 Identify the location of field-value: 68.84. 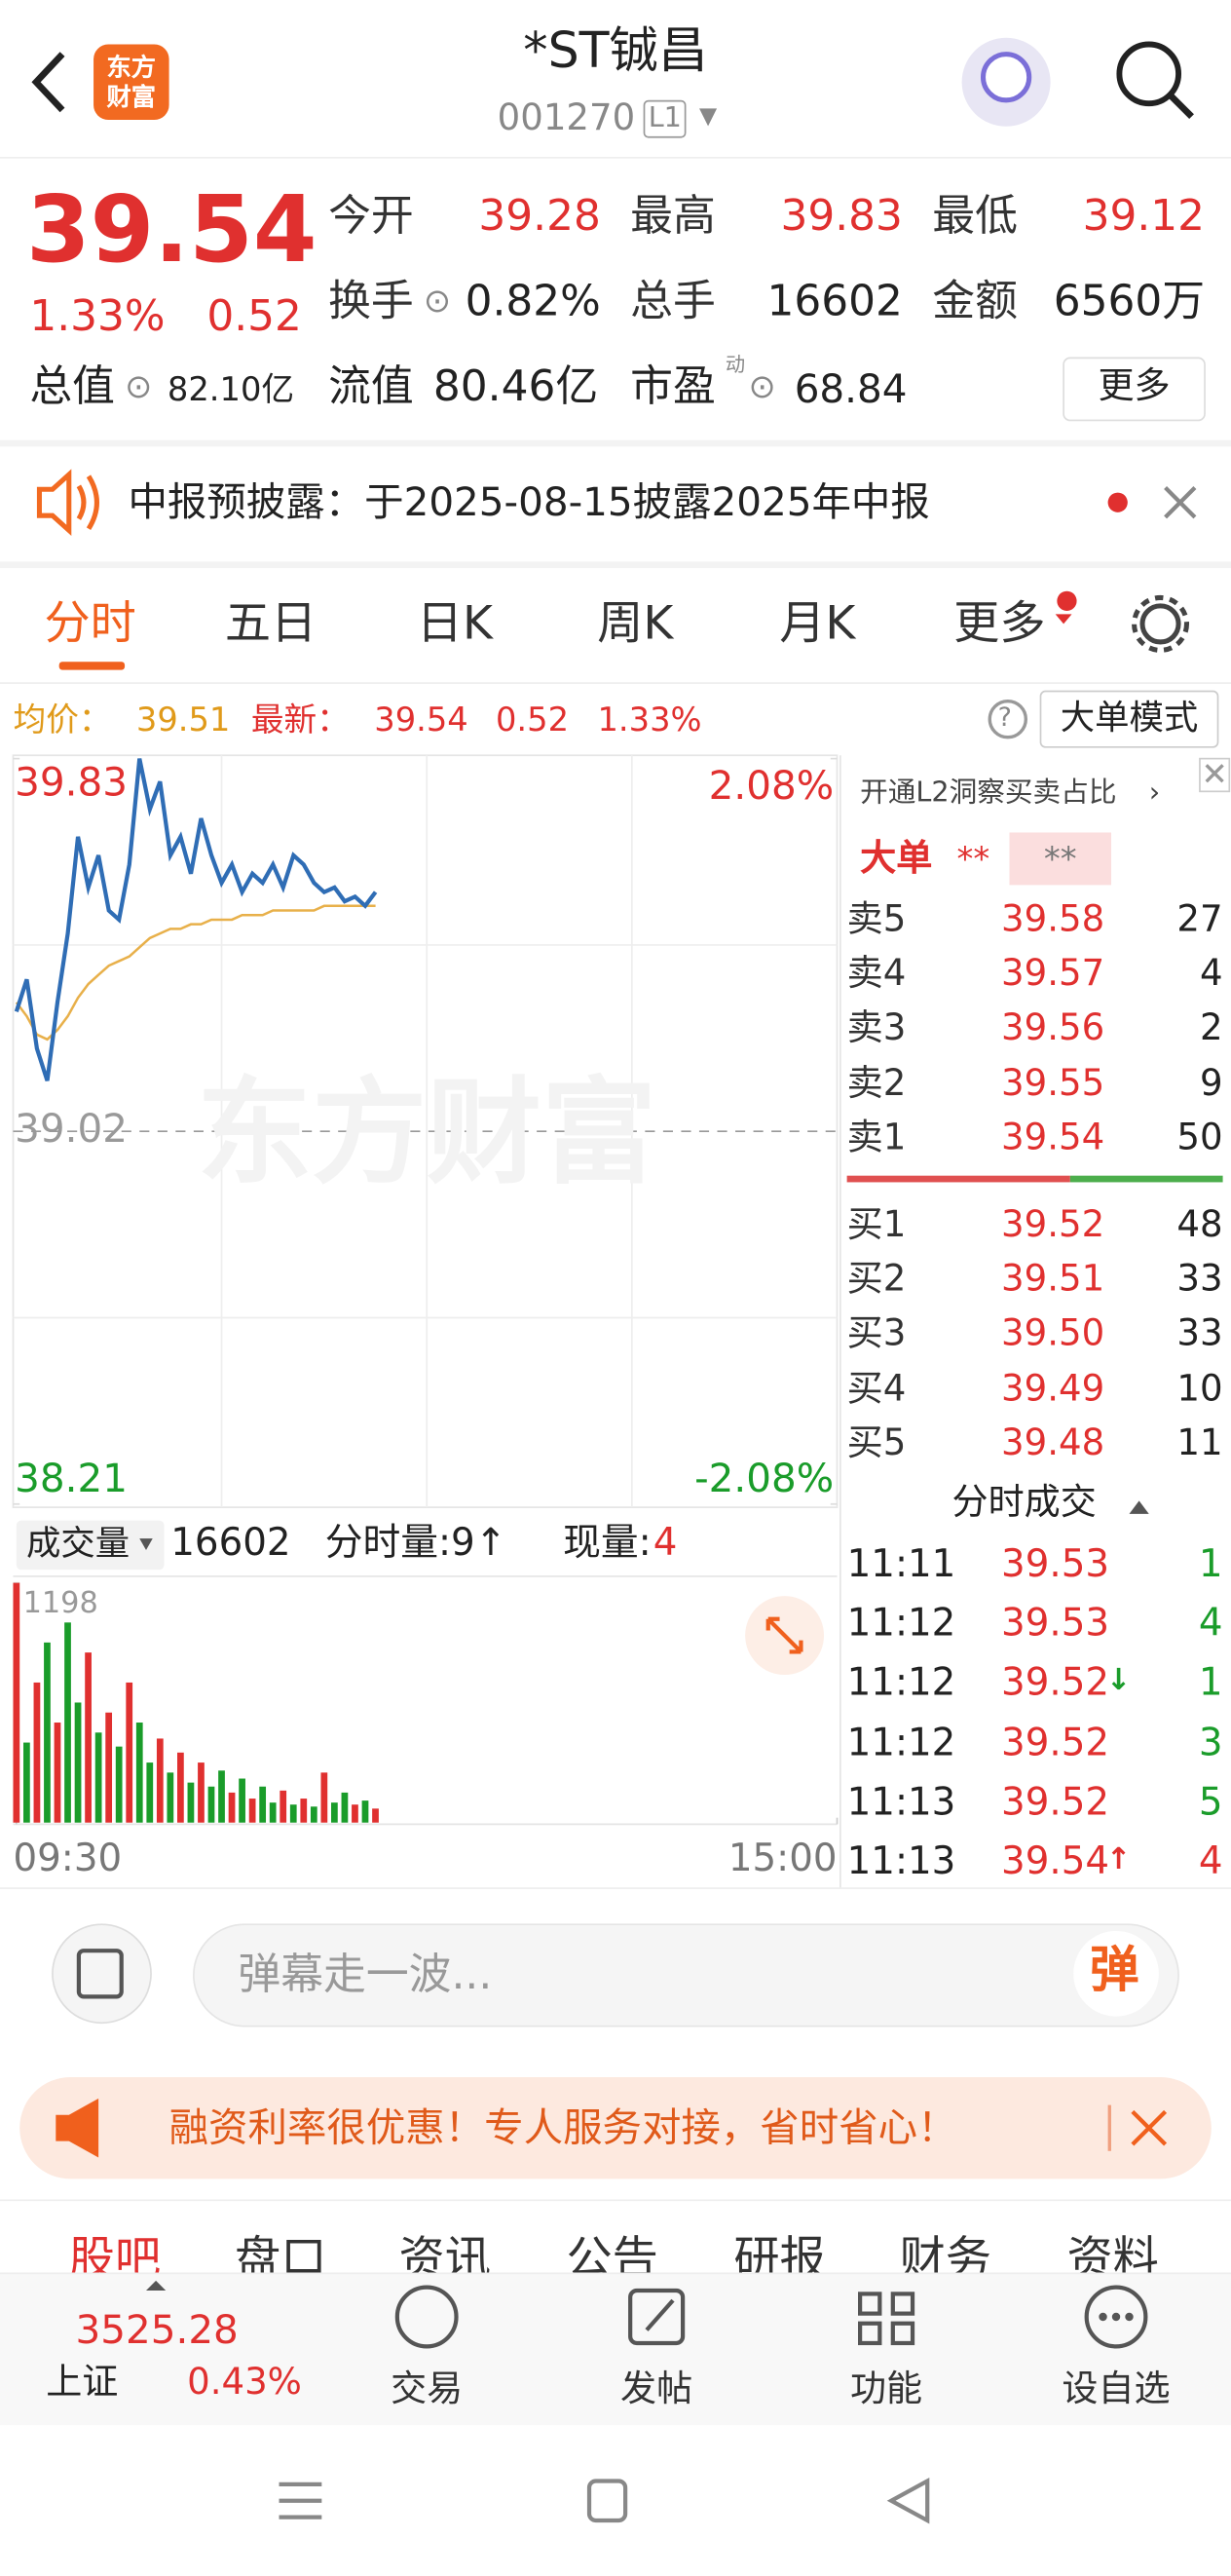
(851, 389).